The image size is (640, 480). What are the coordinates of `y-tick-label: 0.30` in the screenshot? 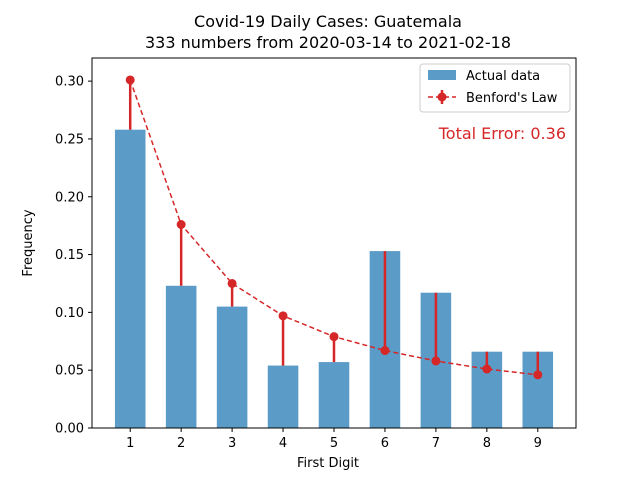 It's located at (69, 82).